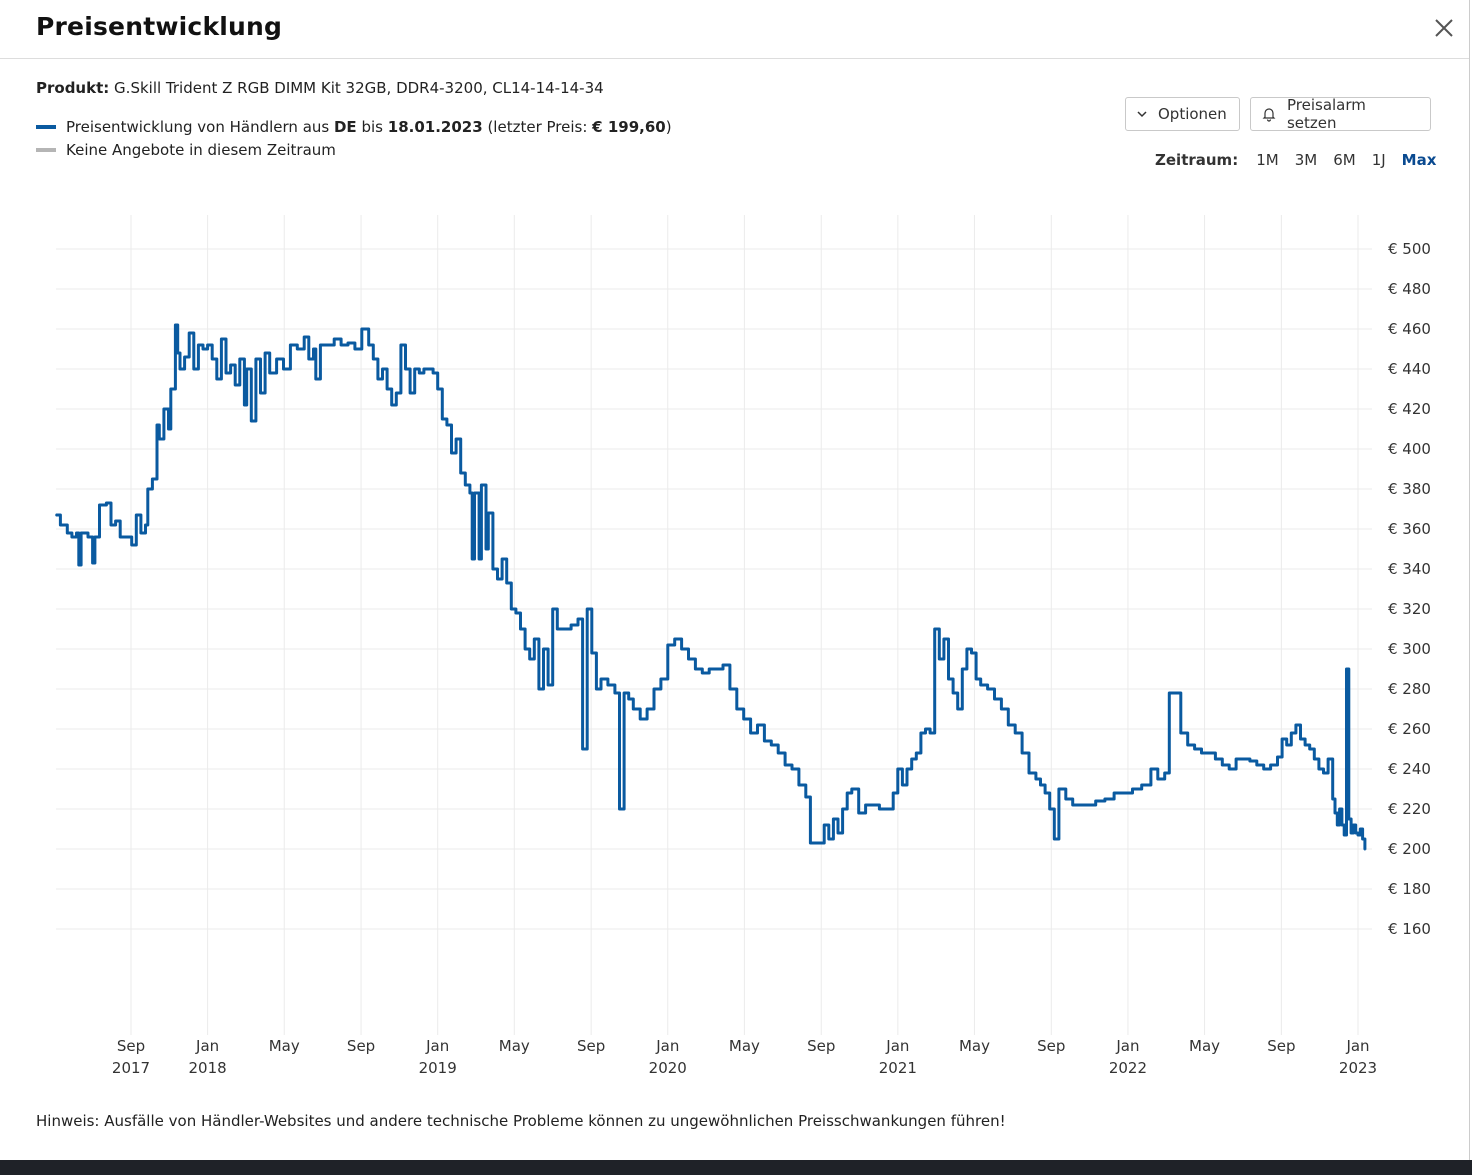 The width and height of the screenshot is (1472, 1175). Describe the element at coordinates (1409, 729) in the screenshot. I see `y-tick-label: € 260` at that location.